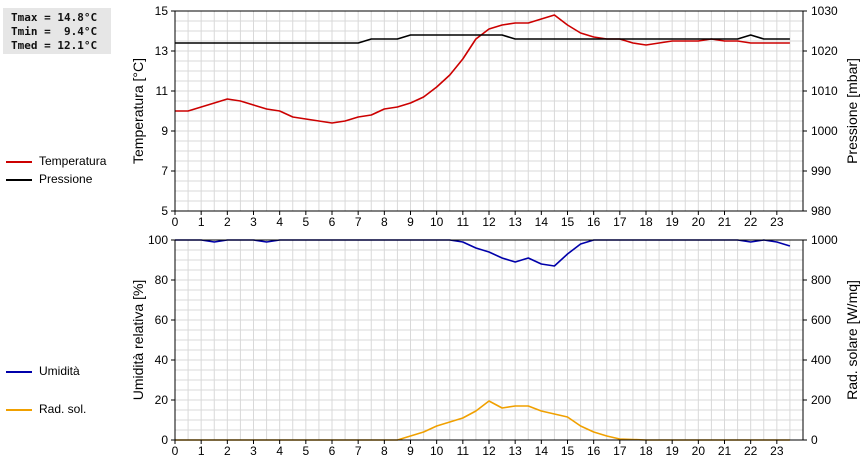  I want to click on bottom-y2-tick-label: 0, so click(814, 440).